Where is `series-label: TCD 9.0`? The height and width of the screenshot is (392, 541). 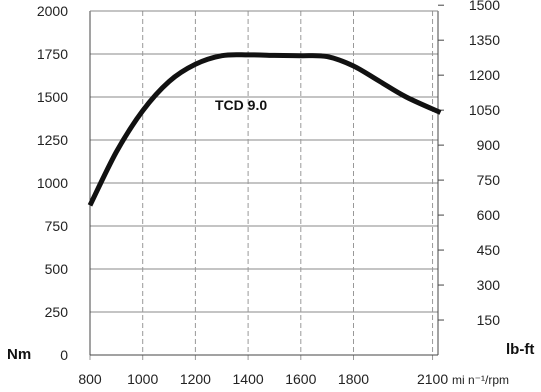
series-label: TCD 9.0 is located at coordinates (241, 105).